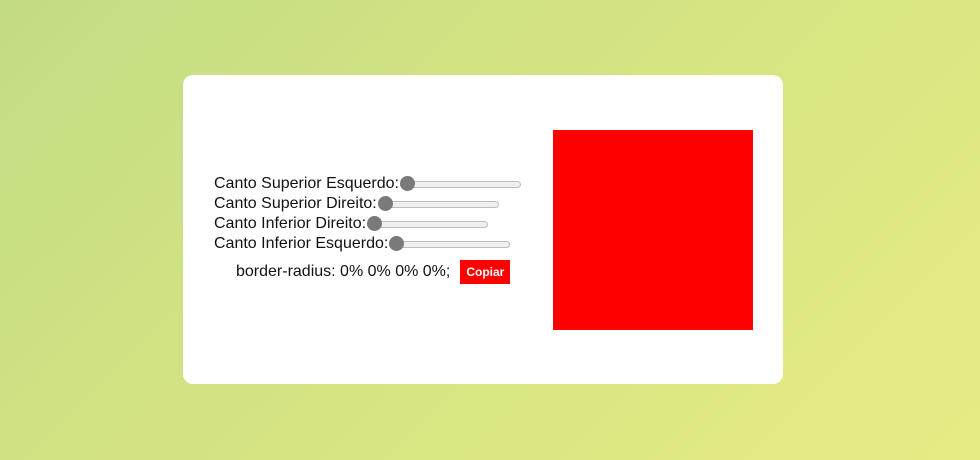 The width and height of the screenshot is (980, 460). What do you see at coordinates (485, 272) in the screenshot?
I see `copy-button: Copiar` at bounding box center [485, 272].